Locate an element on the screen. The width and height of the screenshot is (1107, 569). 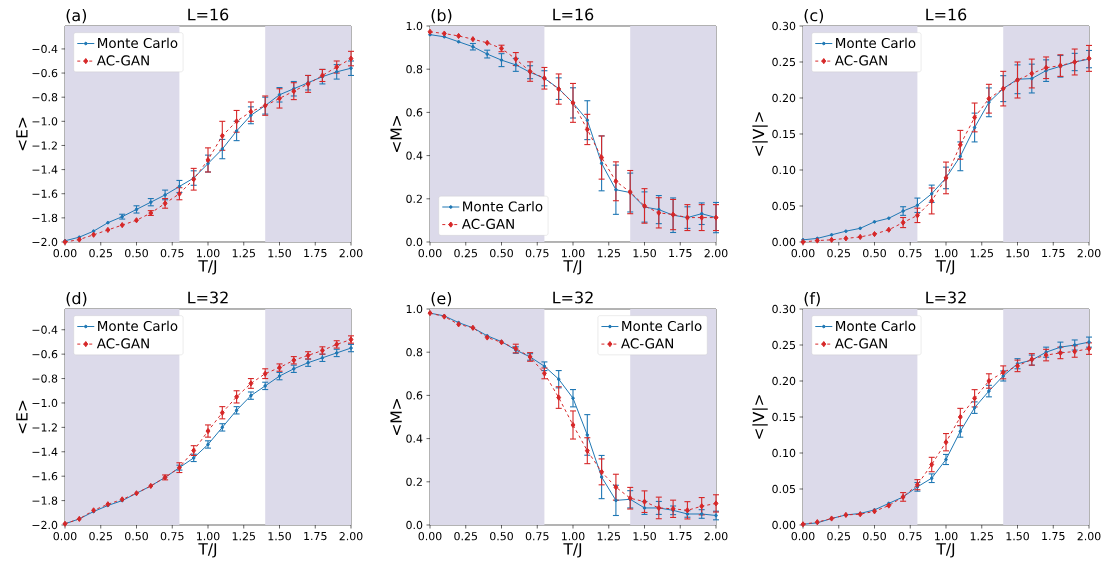
chart-title: L=32 is located at coordinates (208, 297).